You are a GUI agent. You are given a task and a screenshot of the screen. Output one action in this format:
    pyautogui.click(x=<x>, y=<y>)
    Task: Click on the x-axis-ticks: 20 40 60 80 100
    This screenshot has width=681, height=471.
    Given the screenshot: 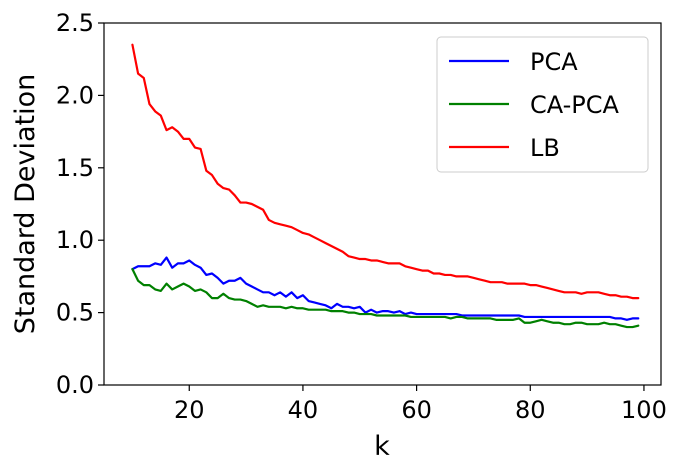 What is the action you would take?
    pyautogui.click(x=420, y=404)
    